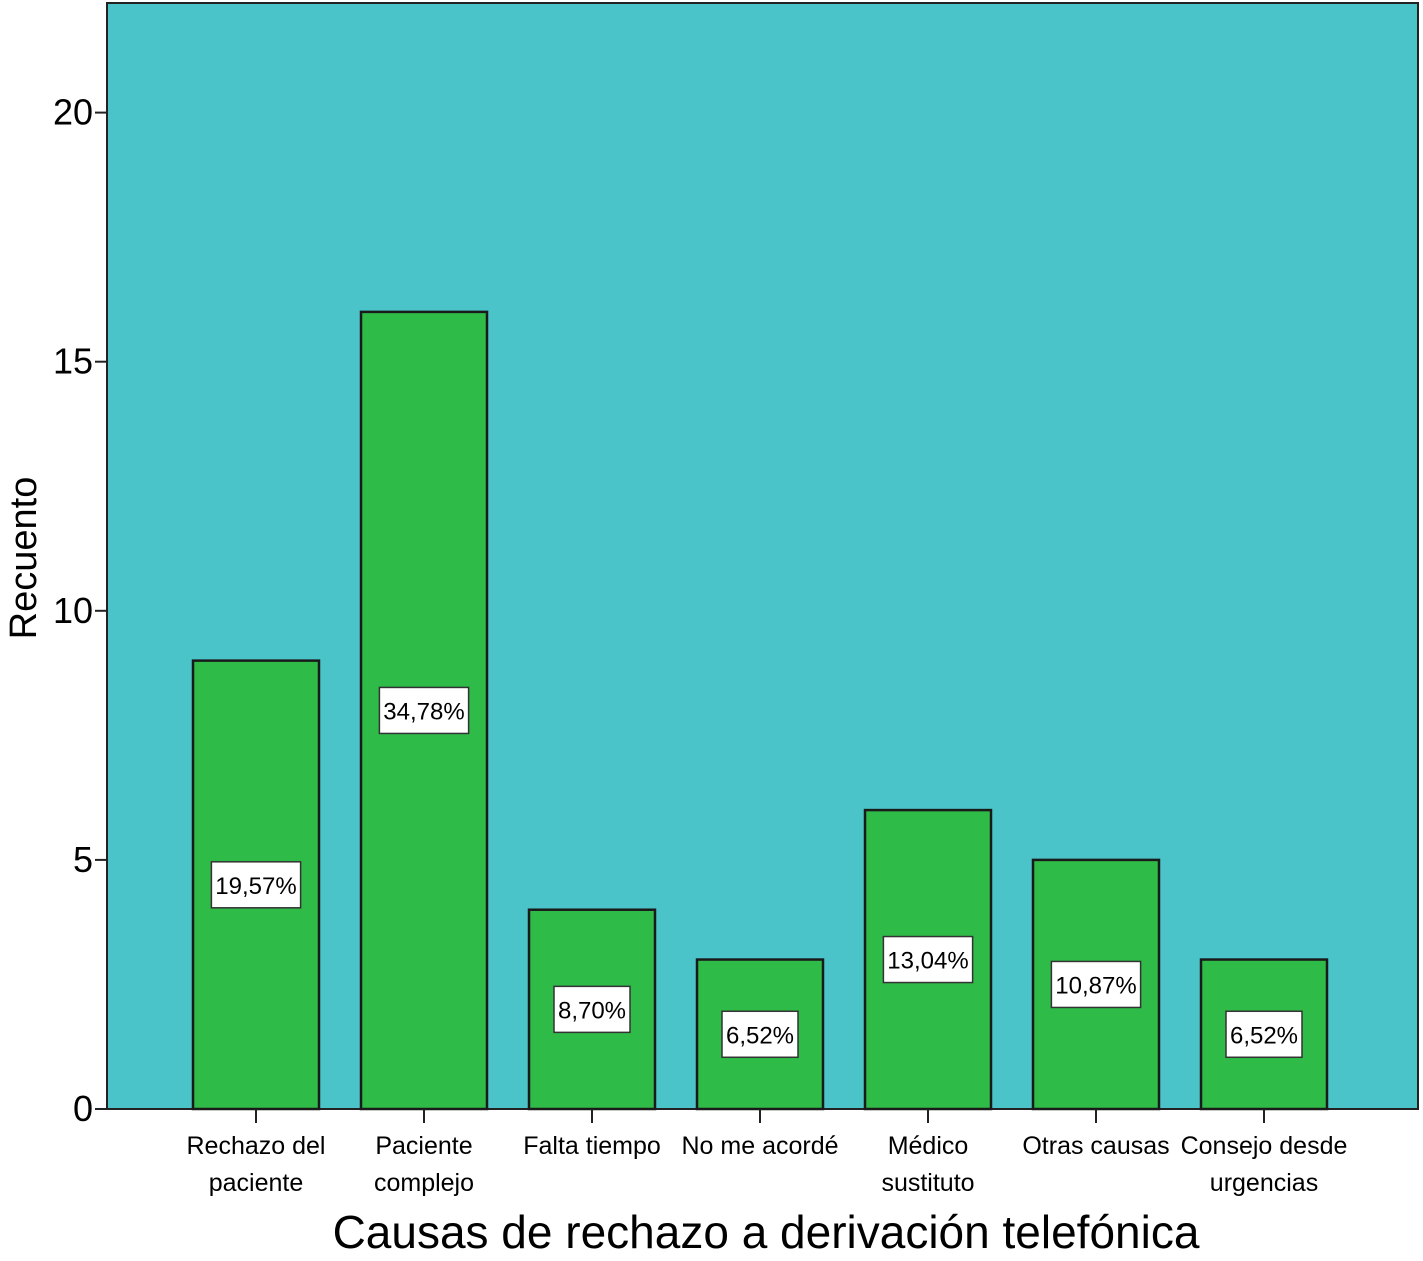 The width and height of the screenshot is (1423, 1261). Describe the element at coordinates (424, 1164) in the screenshot. I see `x-tick-label: Paciente complejo` at that location.